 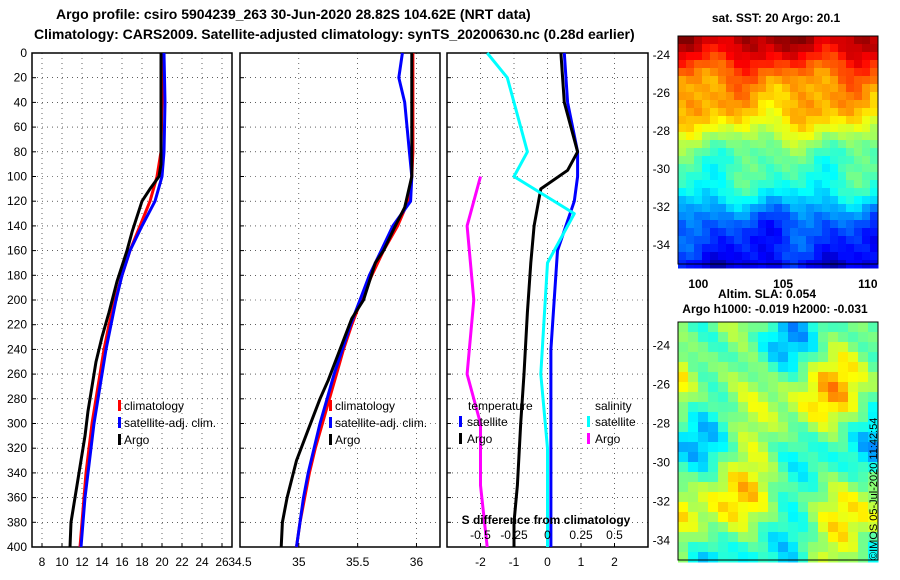 What do you see at coordinates (182, 562) in the screenshot?
I see `temperature-tick-label: 22` at bounding box center [182, 562].